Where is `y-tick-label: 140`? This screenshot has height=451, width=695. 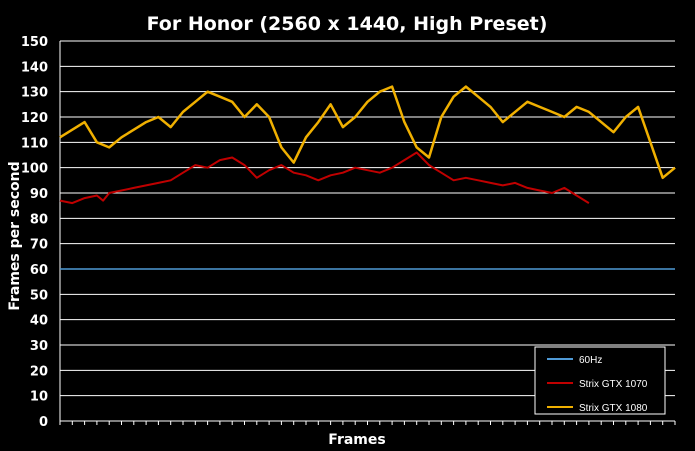
y-tick-label: 140 is located at coordinates (34, 67).